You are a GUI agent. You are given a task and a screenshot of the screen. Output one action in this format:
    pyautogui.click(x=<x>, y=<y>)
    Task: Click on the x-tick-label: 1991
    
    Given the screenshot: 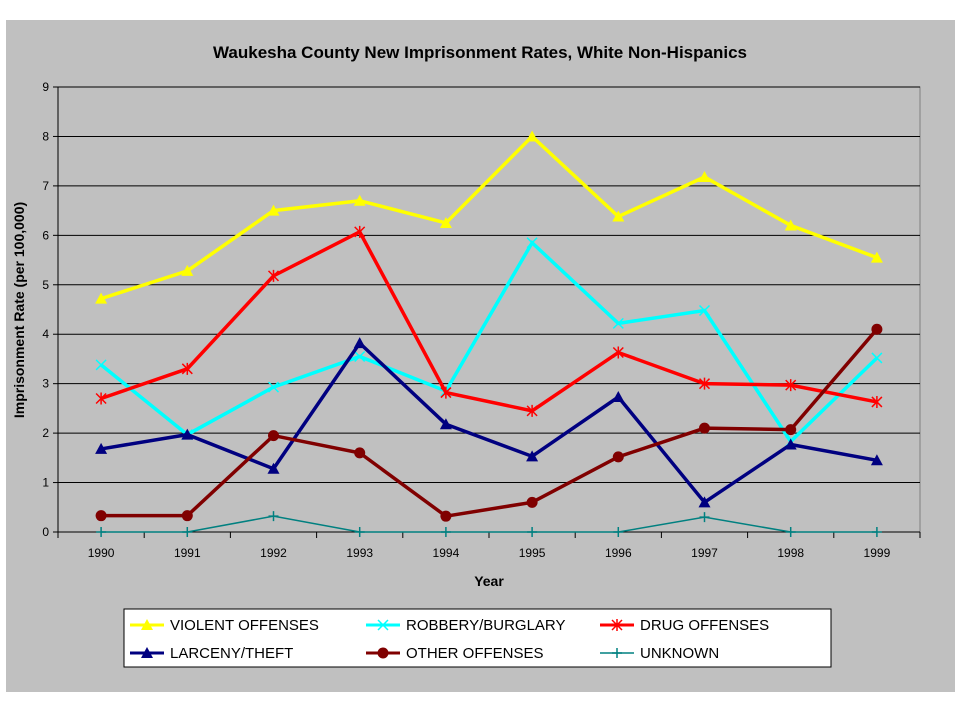 What is the action you would take?
    pyautogui.click(x=187, y=553)
    